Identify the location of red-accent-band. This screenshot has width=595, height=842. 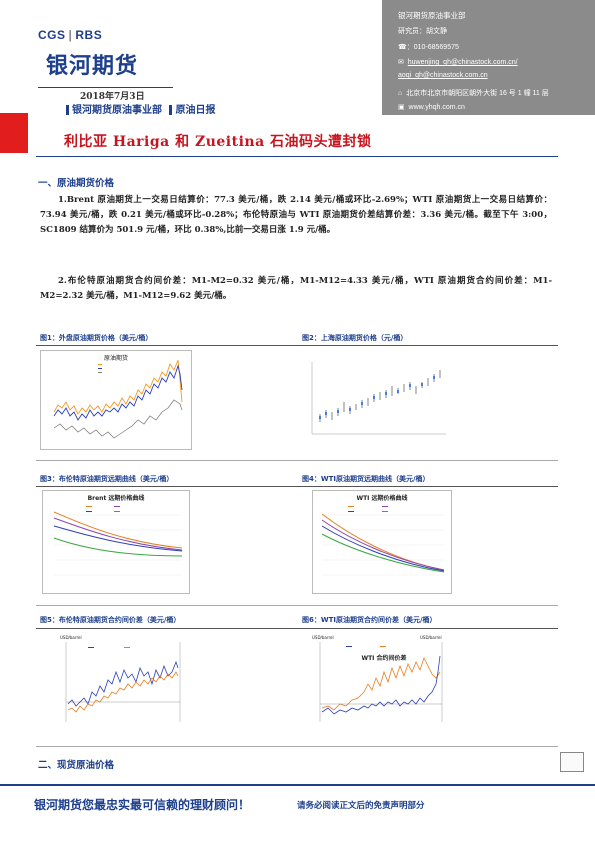
(14, 133).